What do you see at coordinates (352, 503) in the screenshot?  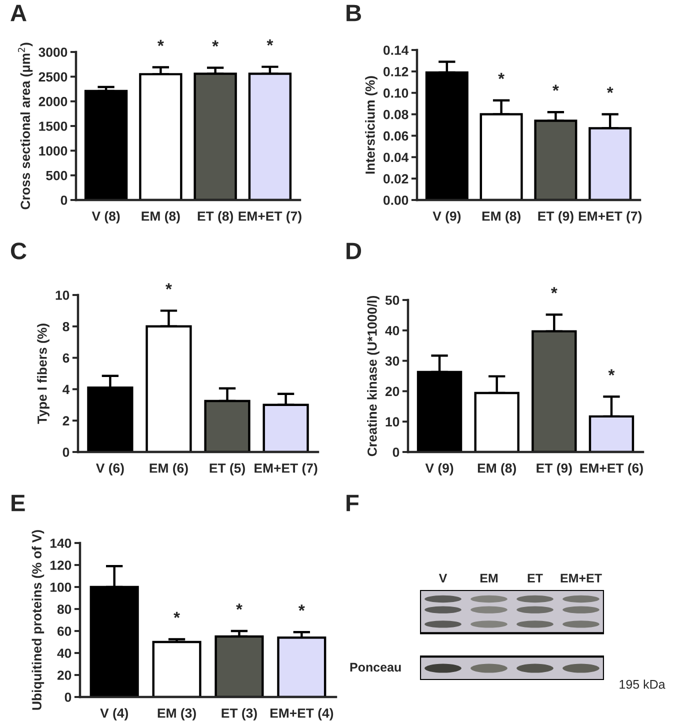 I see `text: F` at bounding box center [352, 503].